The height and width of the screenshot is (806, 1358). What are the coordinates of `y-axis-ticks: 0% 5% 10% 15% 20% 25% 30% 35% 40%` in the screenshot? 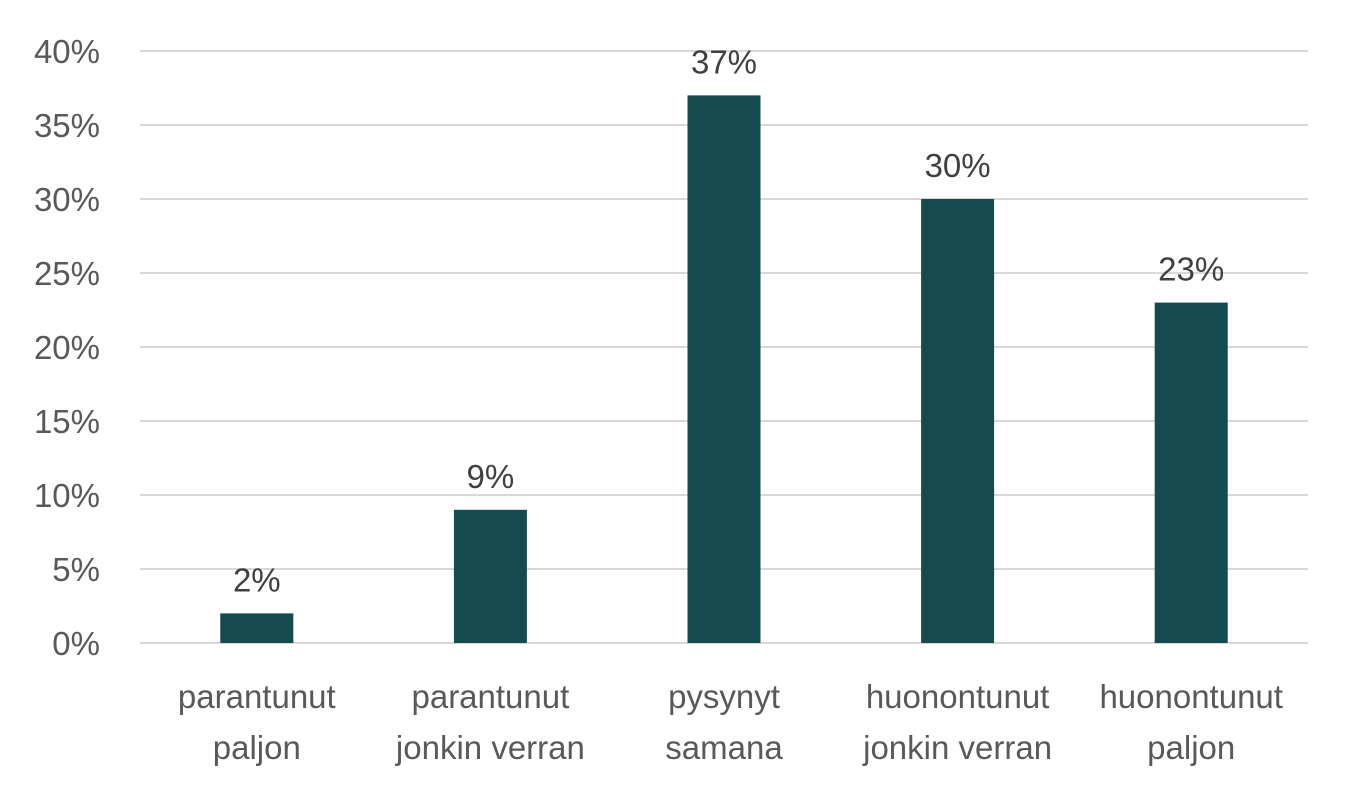 It's located at (67, 347).